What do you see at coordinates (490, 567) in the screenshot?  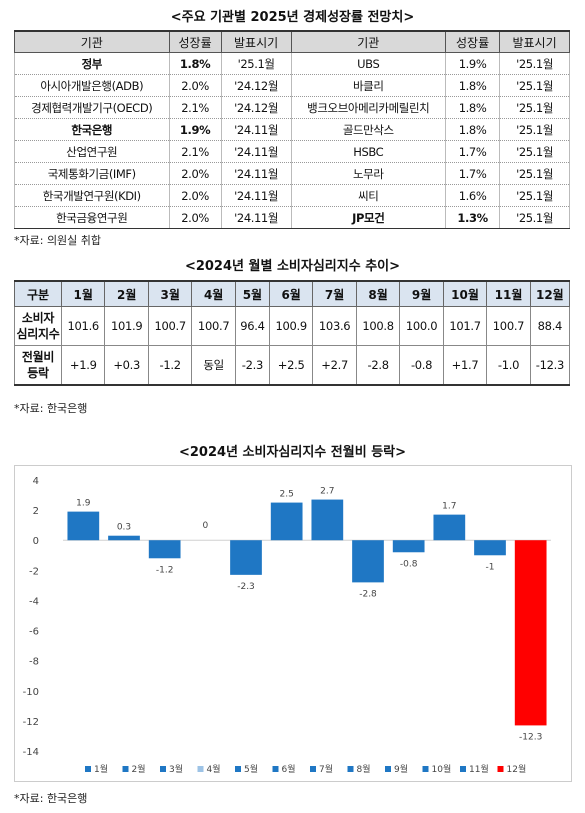 I see `data-label: -1` at bounding box center [490, 567].